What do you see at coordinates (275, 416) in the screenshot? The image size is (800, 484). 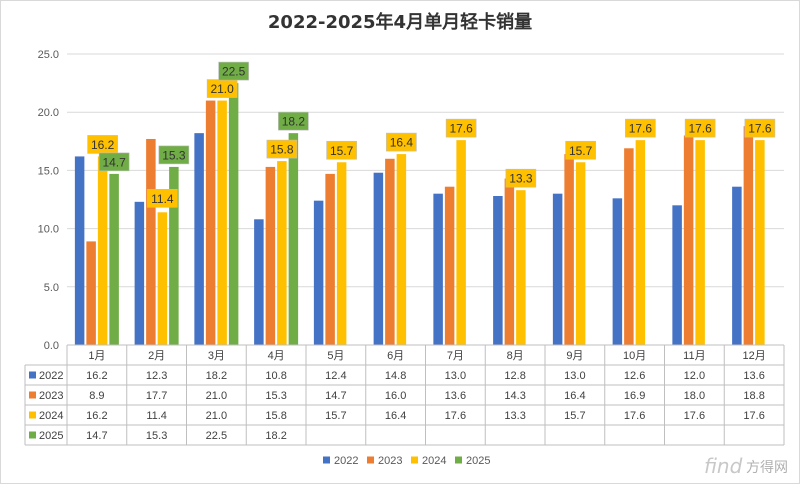 I see `table-cell-2024-4: 15.8` at bounding box center [275, 416].